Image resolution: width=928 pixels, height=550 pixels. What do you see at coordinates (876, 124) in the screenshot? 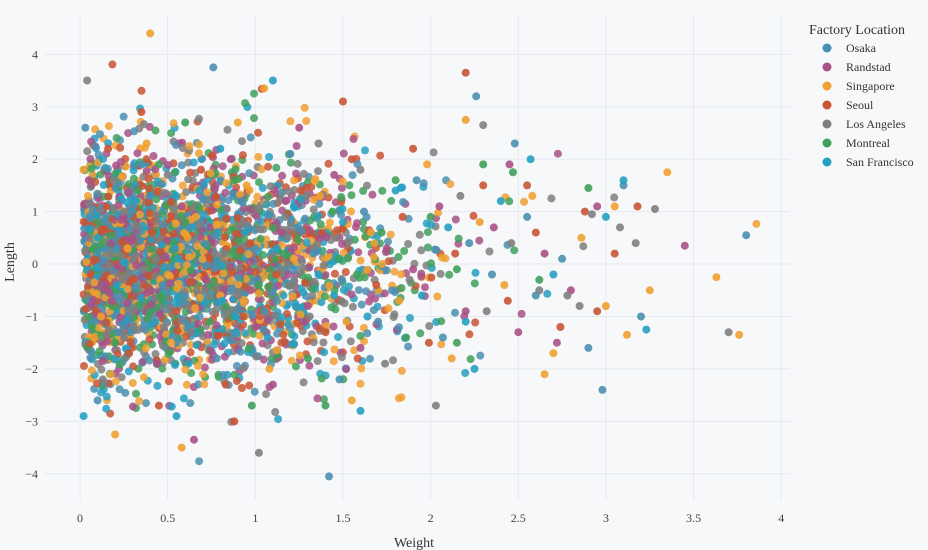
I see `legend-label: Los Angeles` at bounding box center [876, 124].